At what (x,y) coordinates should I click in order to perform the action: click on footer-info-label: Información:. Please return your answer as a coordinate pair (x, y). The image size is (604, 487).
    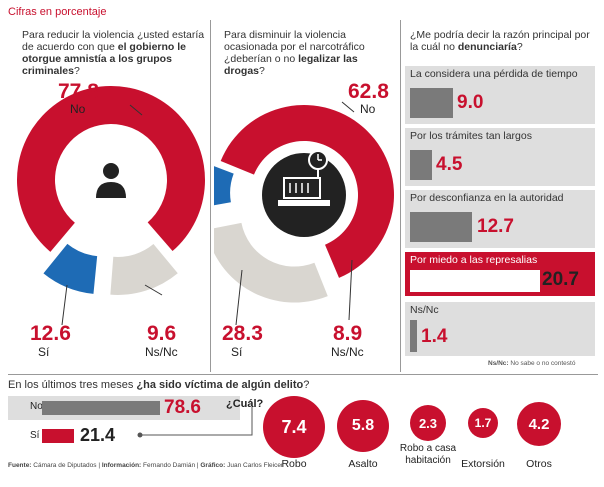
    Looking at the image, I should click on (121, 465).